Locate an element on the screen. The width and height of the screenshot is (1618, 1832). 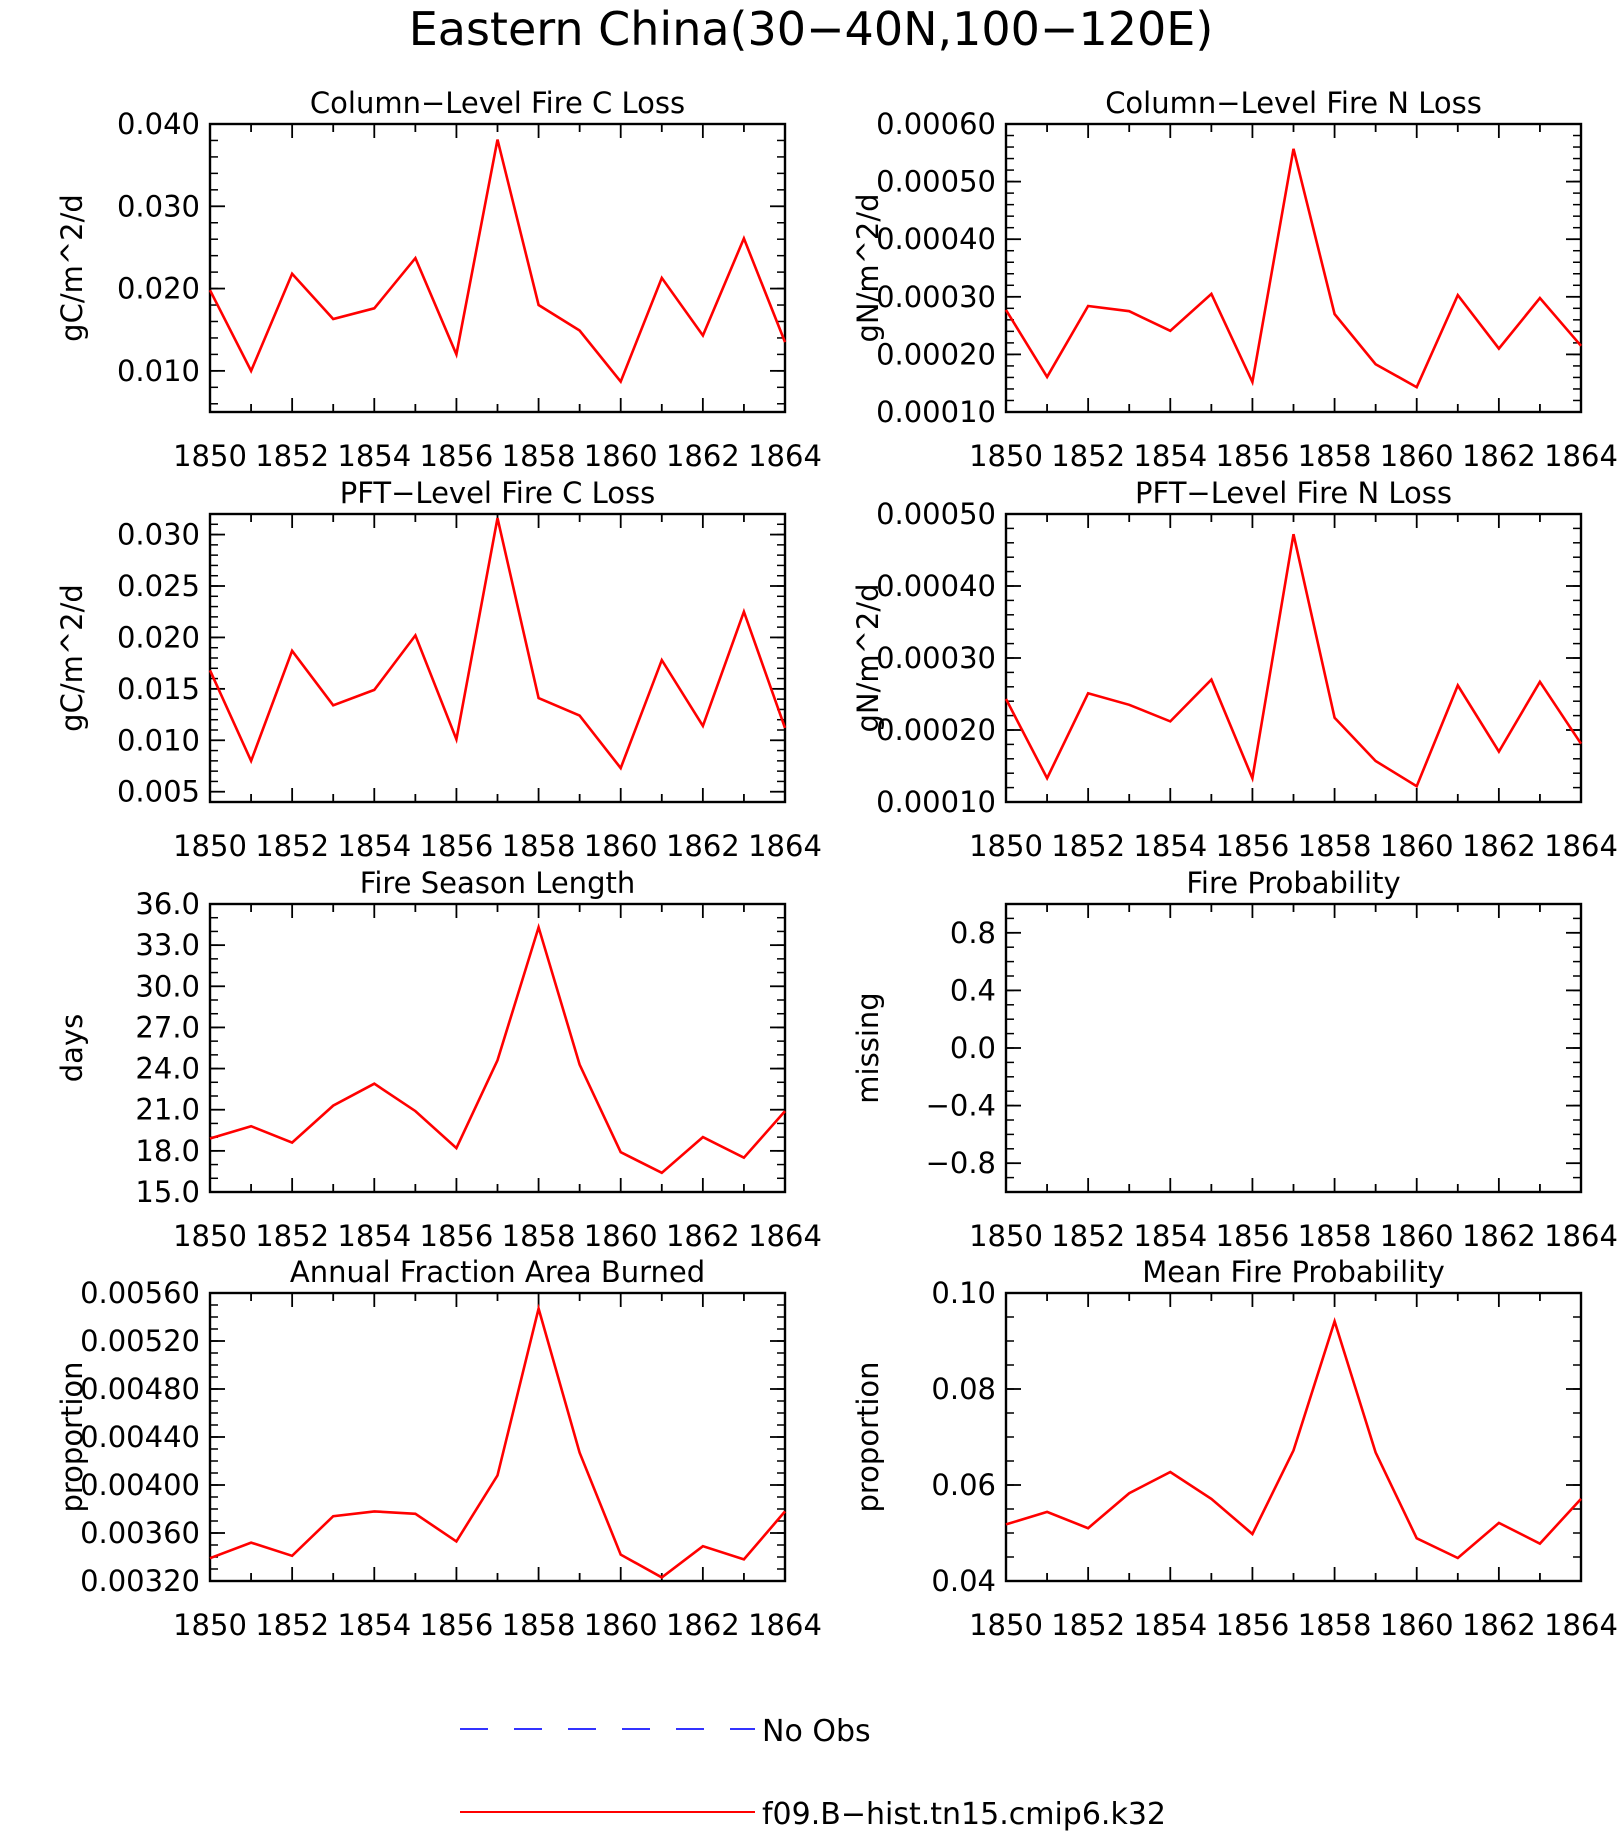
y-tick-label: 0.00060 is located at coordinates (936, 124).